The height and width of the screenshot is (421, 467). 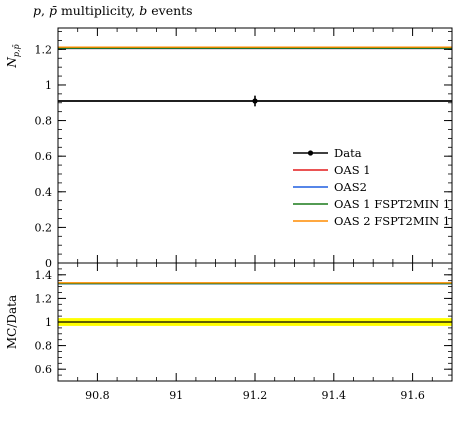 What do you see at coordinates (44, 156) in the screenshot?
I see `main-ytick-label: 0.6` at bounding box center [44, 156].